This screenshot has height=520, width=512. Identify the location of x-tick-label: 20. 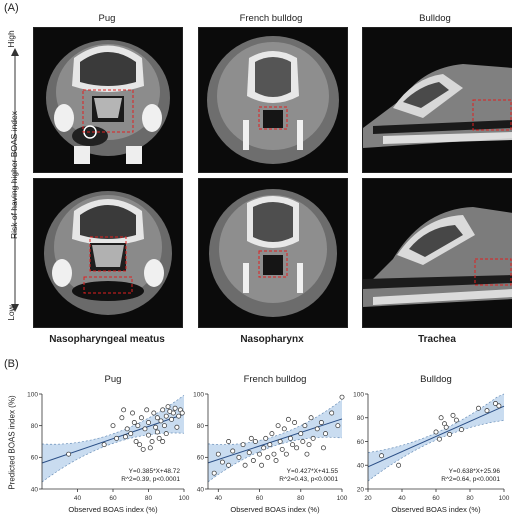
(368, 498).